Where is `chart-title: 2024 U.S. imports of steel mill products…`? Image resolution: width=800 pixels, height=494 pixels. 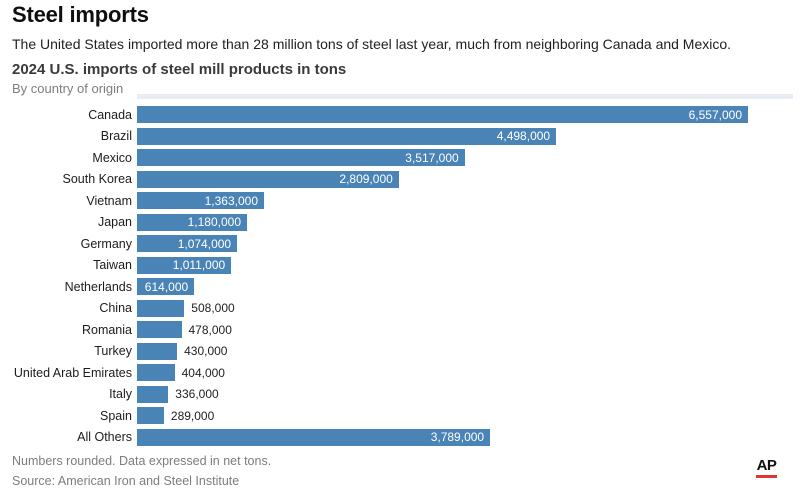 chart-title: 2024 U.S. imports of steel mill products… is located at coordinates (179, 69).